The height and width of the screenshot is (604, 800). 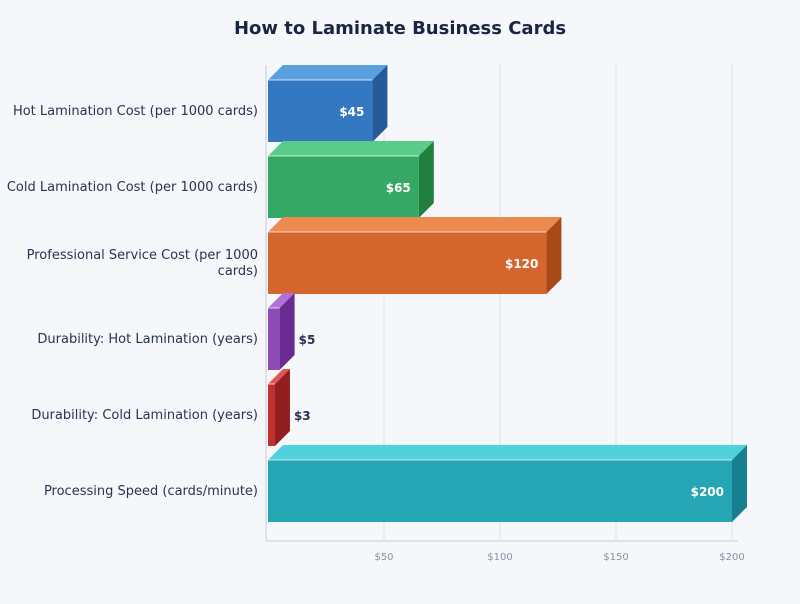 I want to click on chart-title: How to Laminate Business Cards, so click(x=400, y=28).